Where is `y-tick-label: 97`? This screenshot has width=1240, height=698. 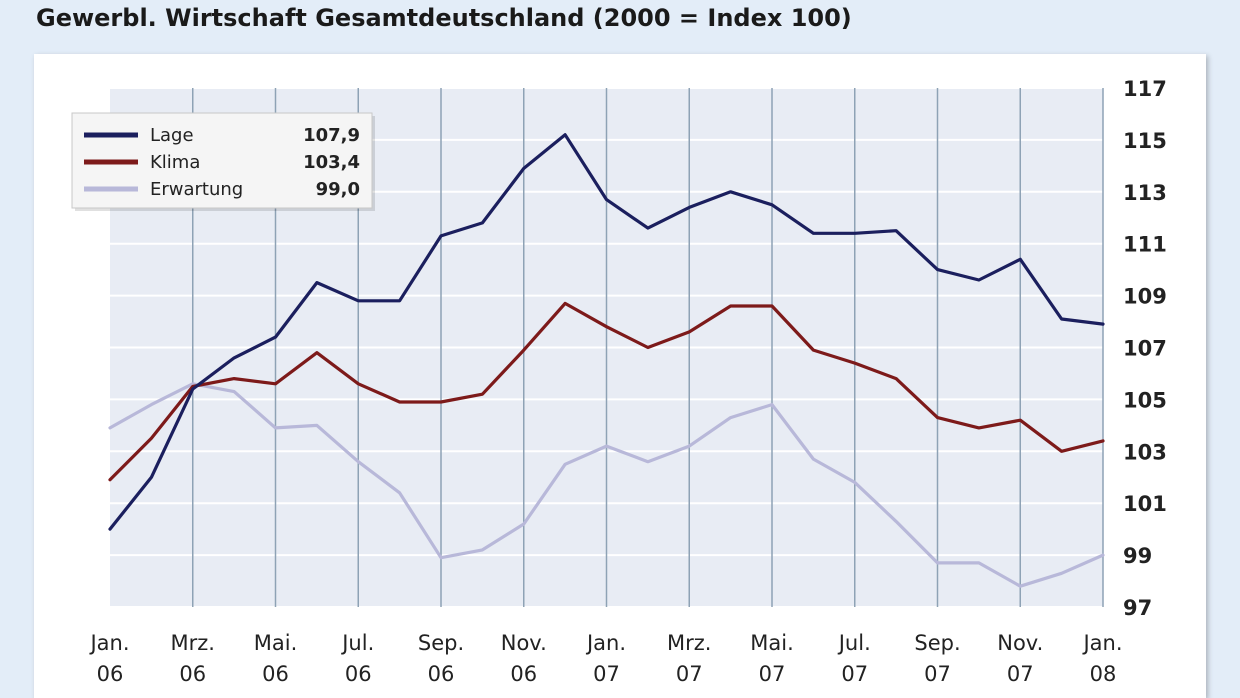
y-tick-label: 97 is located at coordinates (1137, 608).